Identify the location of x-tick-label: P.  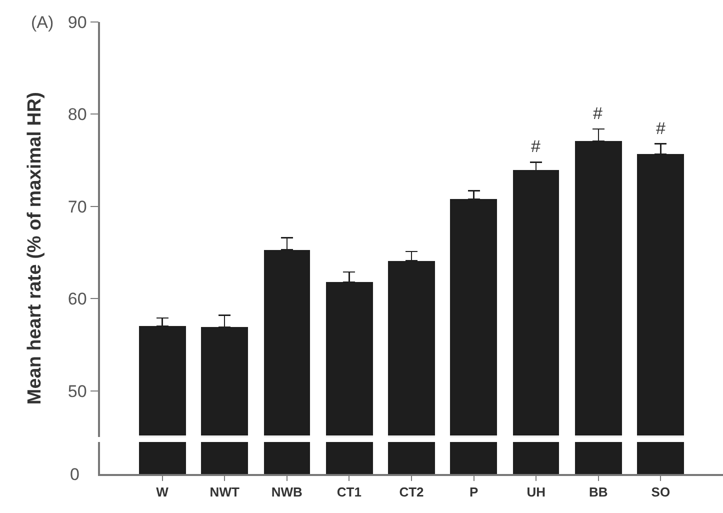
(473, 492).